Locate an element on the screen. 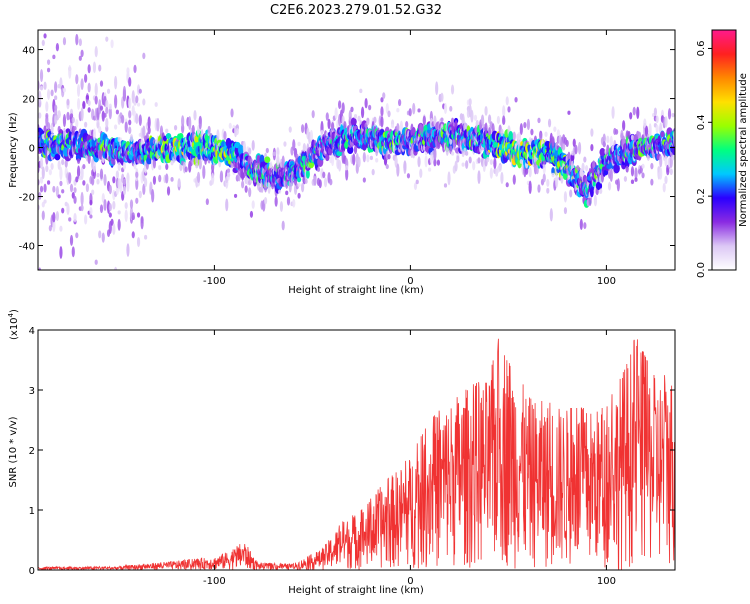 This screenshot has width=750, height=604. y-tick-label: 4 is located at coordinates (32, 331).